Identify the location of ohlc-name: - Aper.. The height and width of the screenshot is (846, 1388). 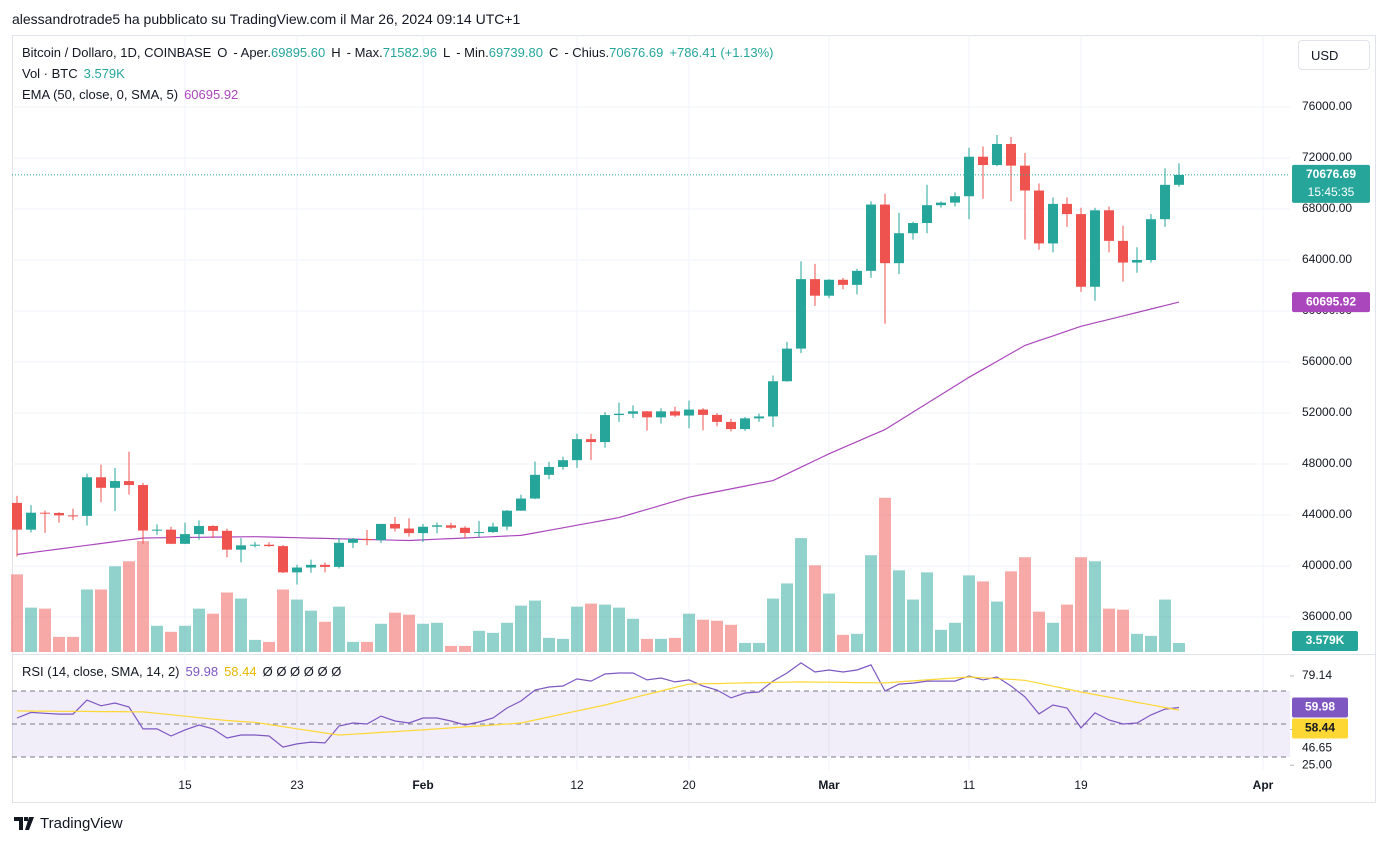
(252, 52).